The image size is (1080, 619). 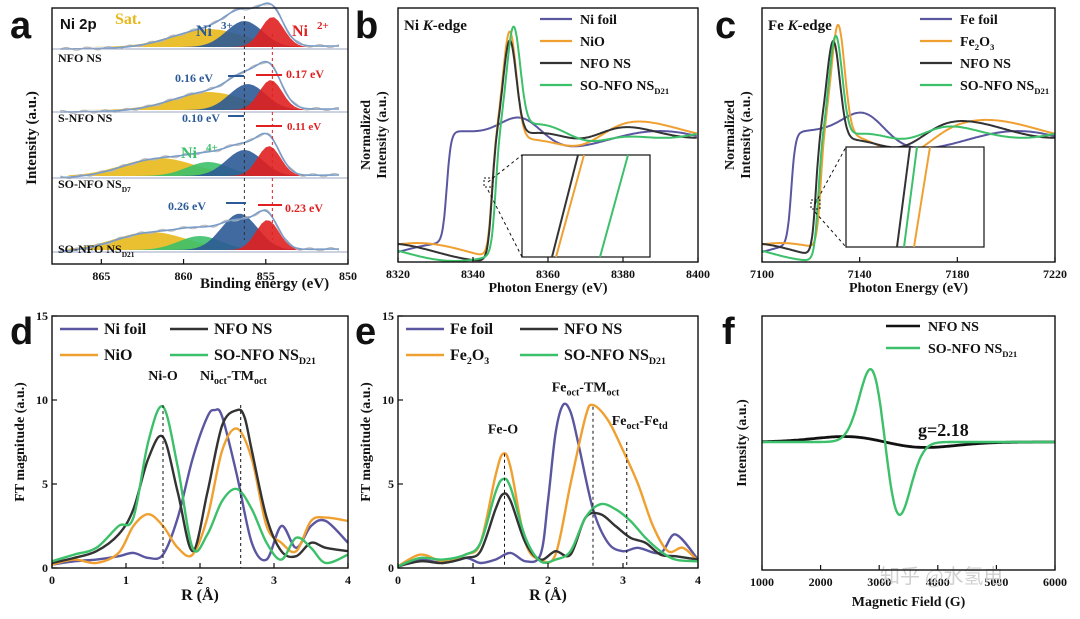 I want to click on panel-d-x-tick-label: 2, so click(x=200, y=580).